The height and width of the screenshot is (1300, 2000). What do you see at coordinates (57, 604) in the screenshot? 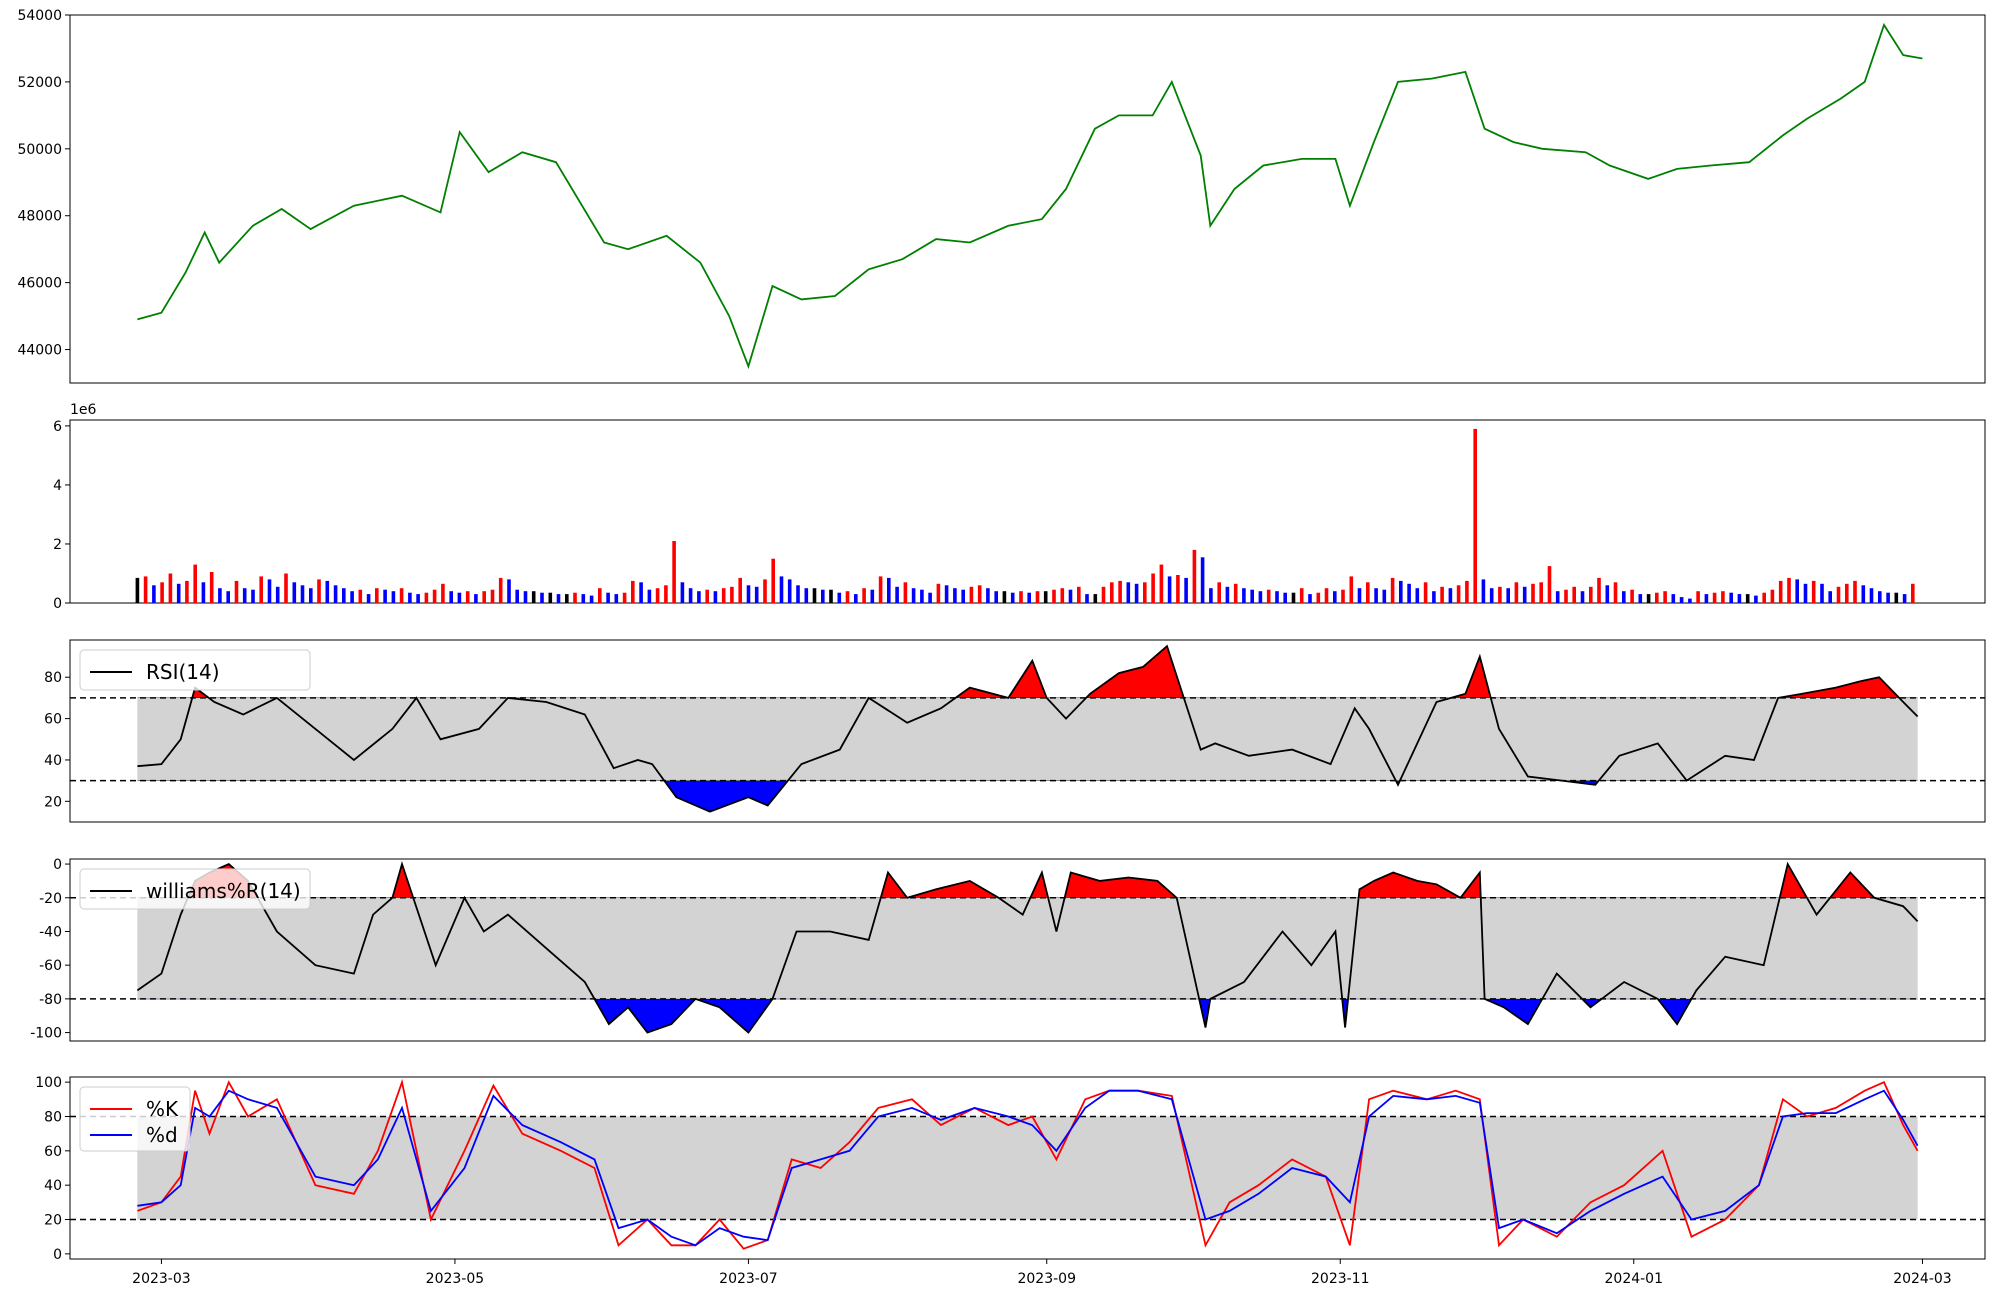
I see `y-tick-label: 0` at bounding box center [57, 604].